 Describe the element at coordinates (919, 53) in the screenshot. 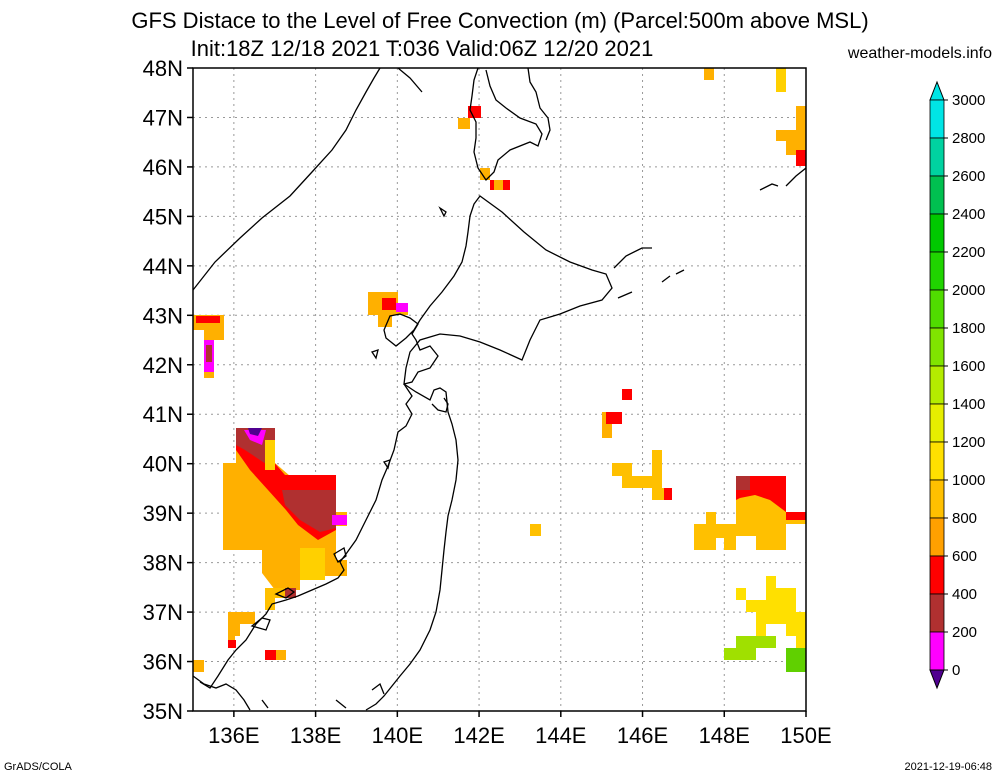

I see `site-credit: weather-models.info` at that location.